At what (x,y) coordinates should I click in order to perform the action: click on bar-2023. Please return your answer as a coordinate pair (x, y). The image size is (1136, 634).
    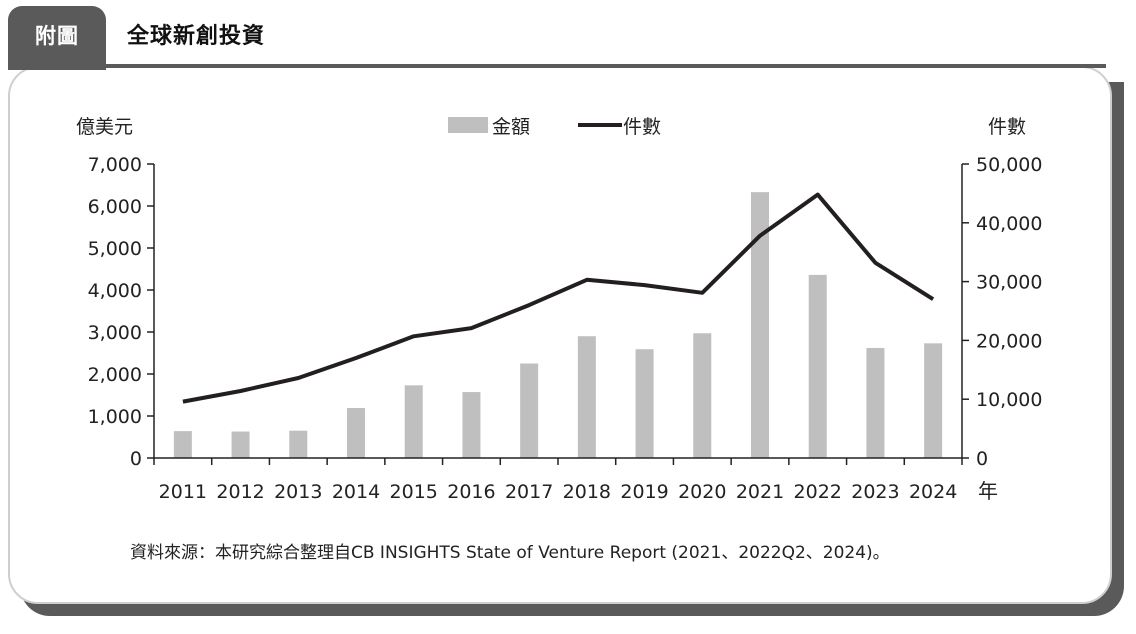
    Looking at the image, I should click on (875, 402).